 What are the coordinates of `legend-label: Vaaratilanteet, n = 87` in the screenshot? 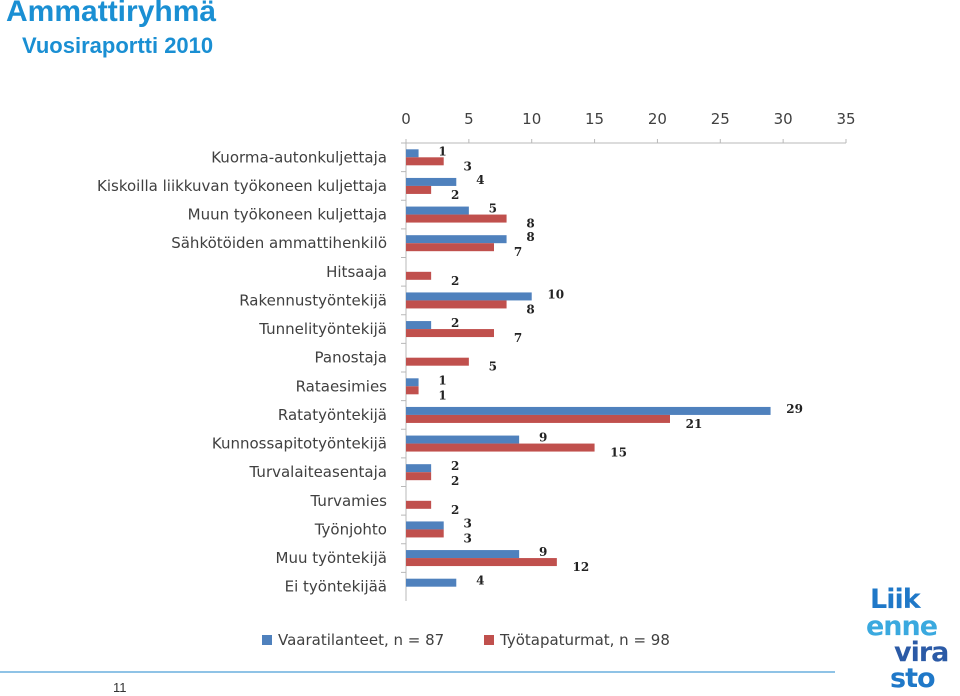 It's located at (361, 640).